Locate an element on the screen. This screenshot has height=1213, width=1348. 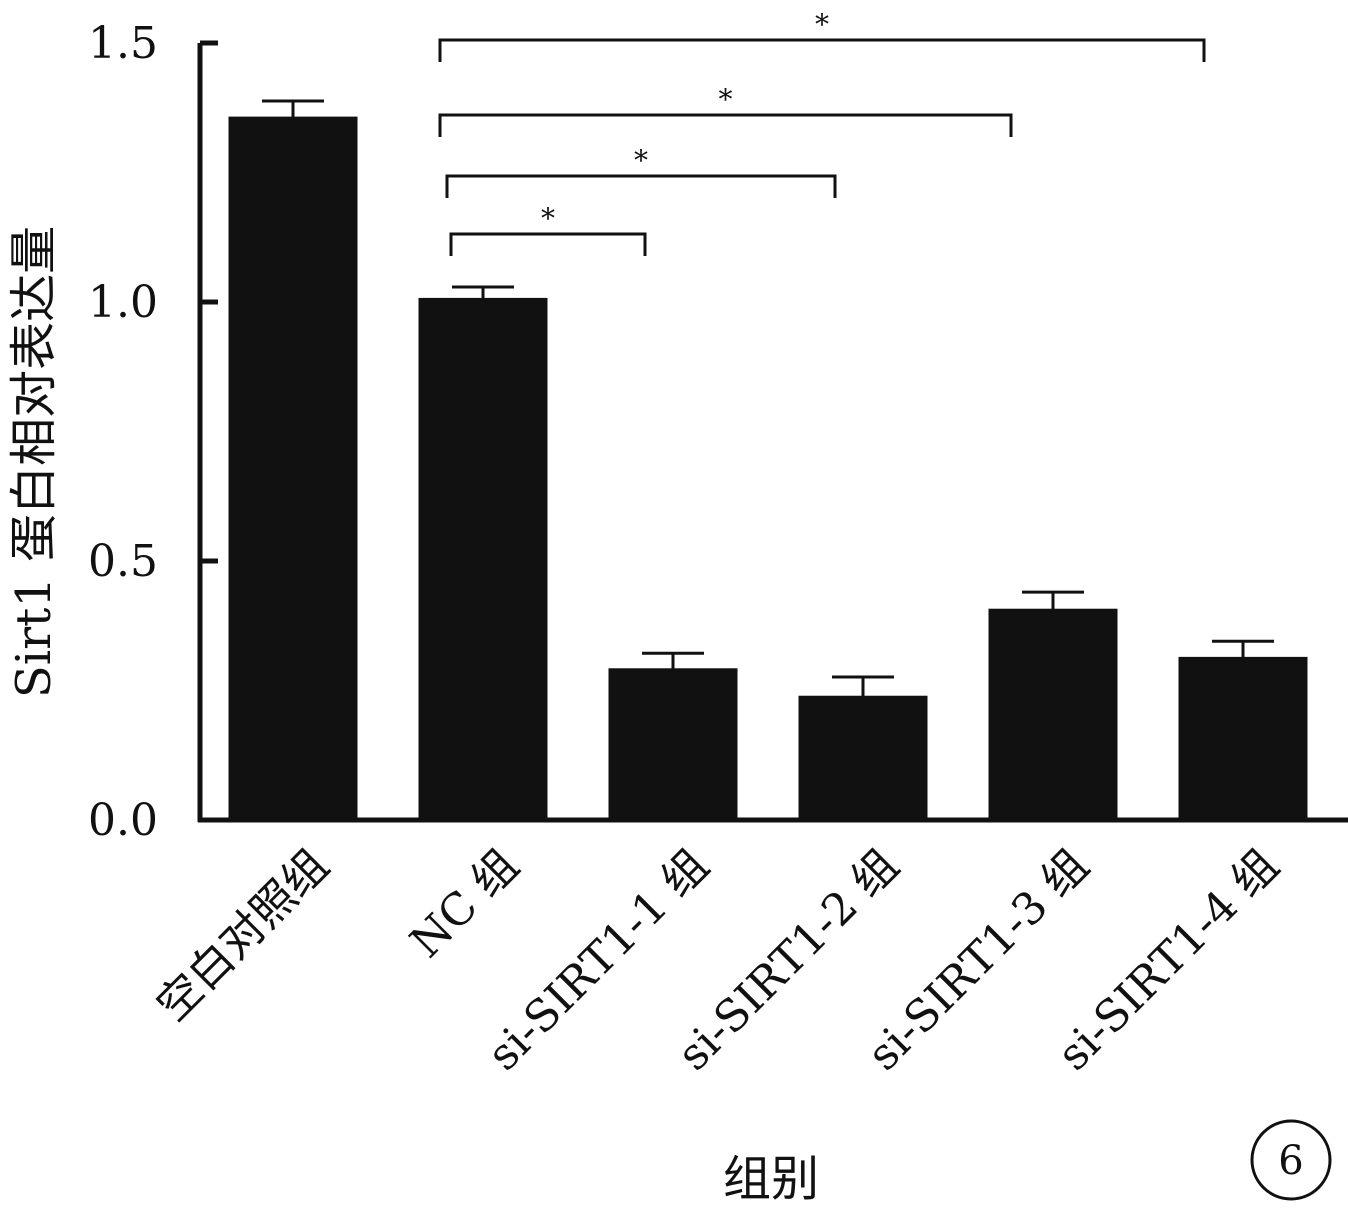
x-tick-label: NC 组 is located at coordinates (465, 904).